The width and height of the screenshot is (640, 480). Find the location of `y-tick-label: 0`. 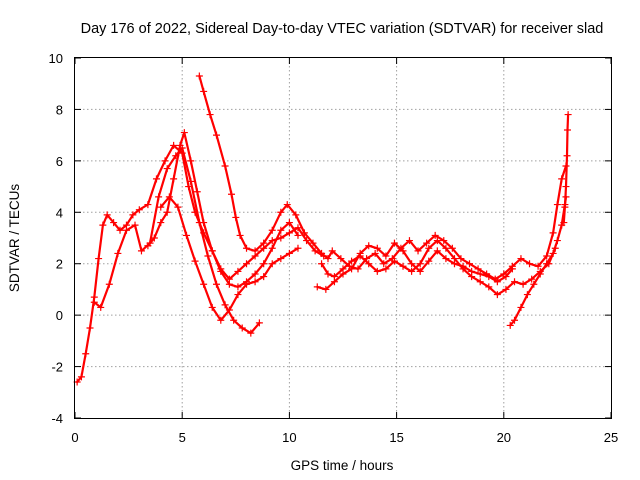

y-tick-label: 0 is located at coordinates (59, 315).